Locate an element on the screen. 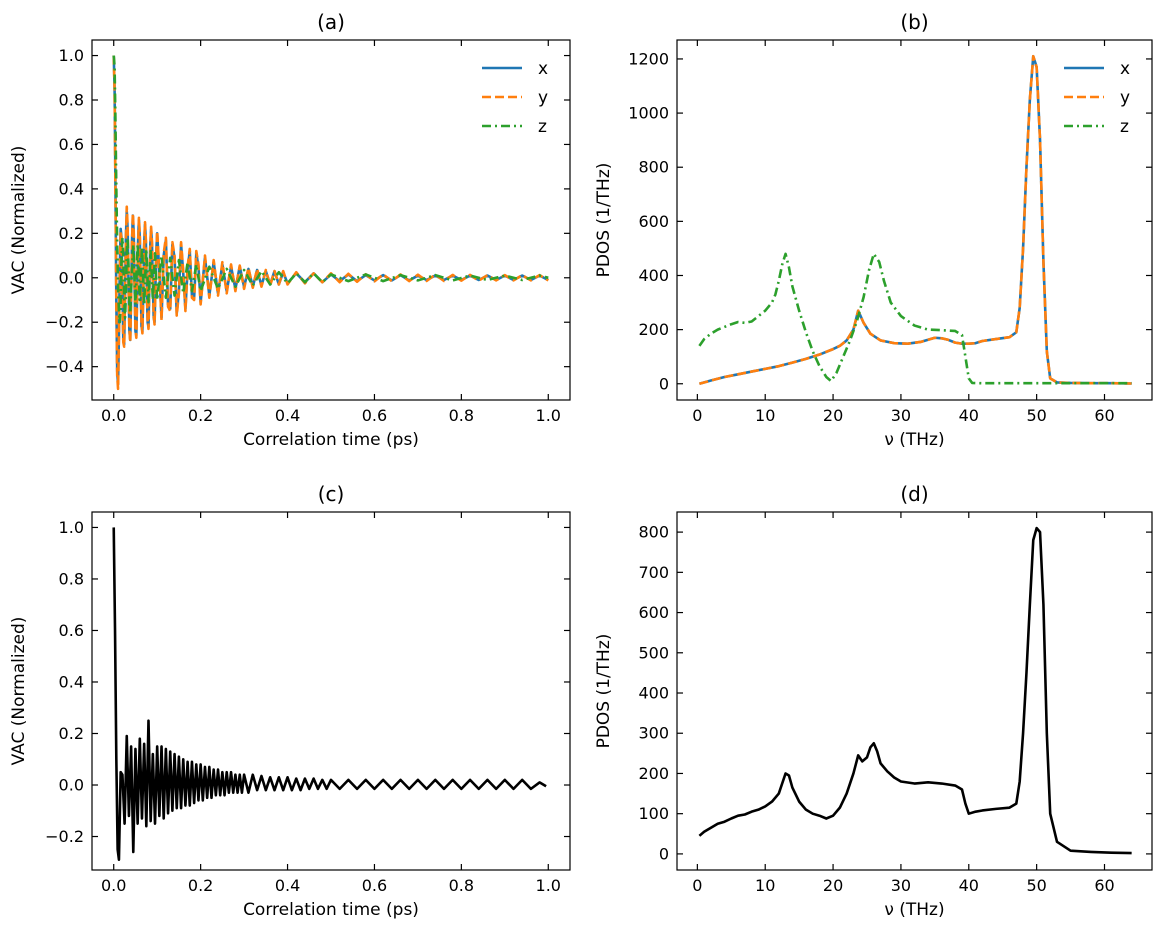 The width and height of the screenshot is (1165, 933). y-tick-label: −0.4 is located at coordinates (64, 366).